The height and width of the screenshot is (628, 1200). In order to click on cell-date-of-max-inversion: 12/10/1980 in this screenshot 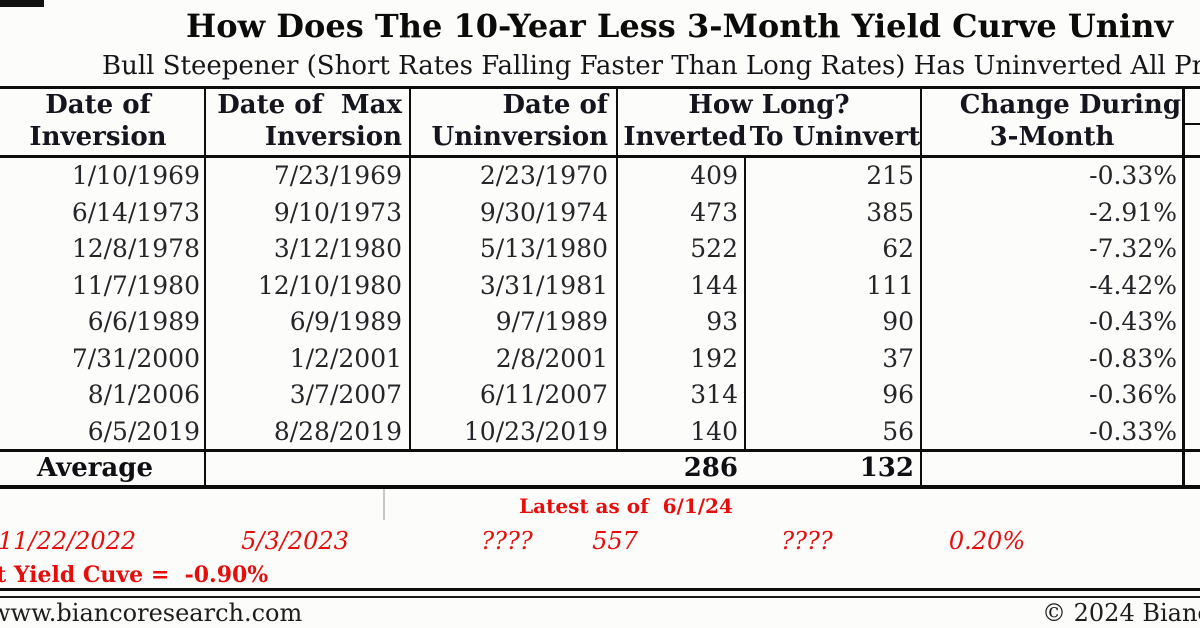, I will do `click(329, 285)`.